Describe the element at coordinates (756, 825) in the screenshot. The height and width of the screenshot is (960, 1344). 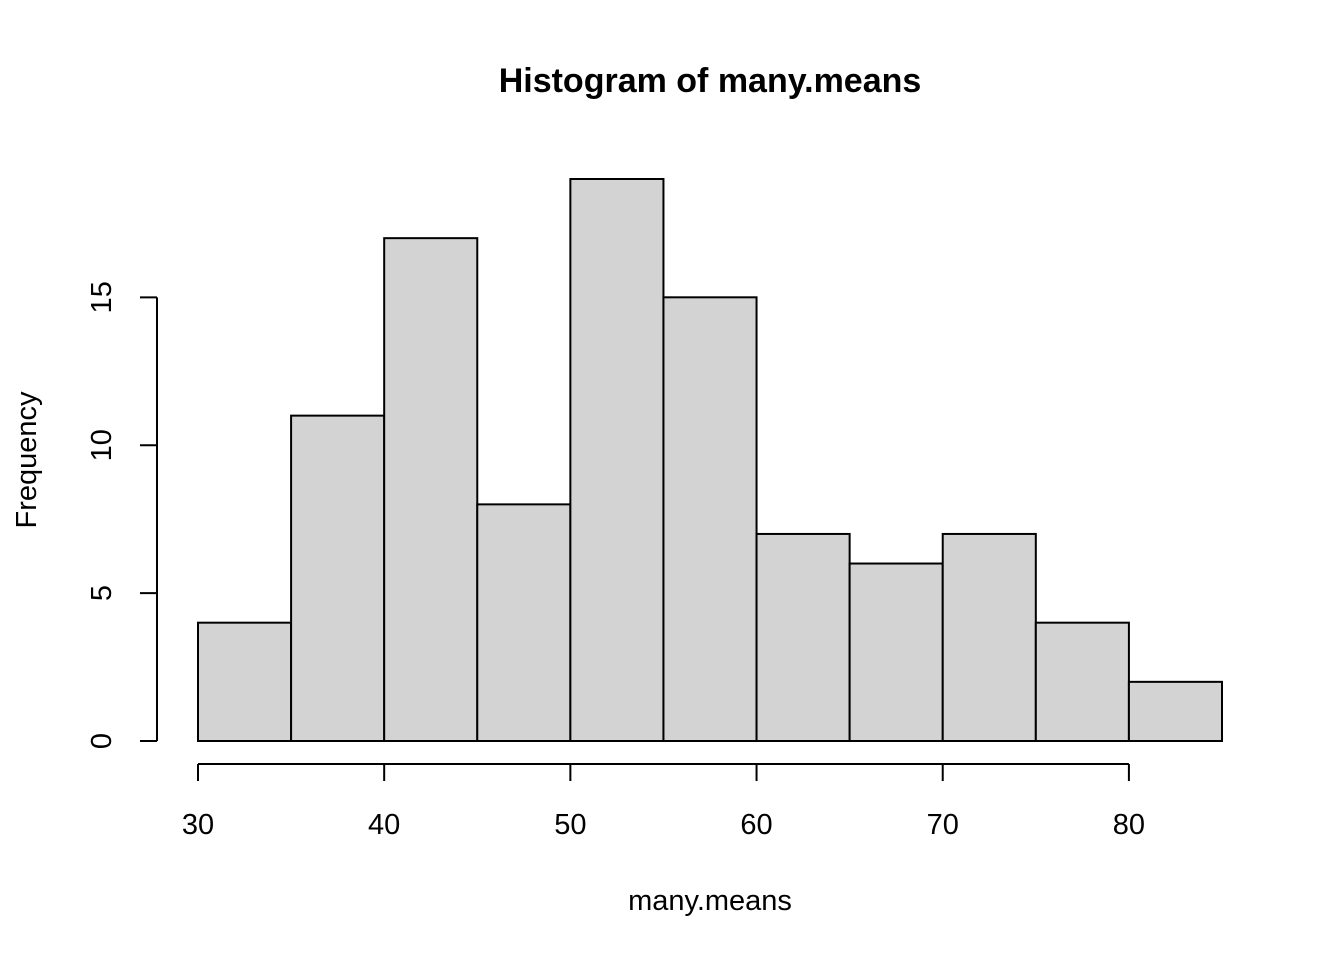
I see `x-tick-label: 60` at that location.